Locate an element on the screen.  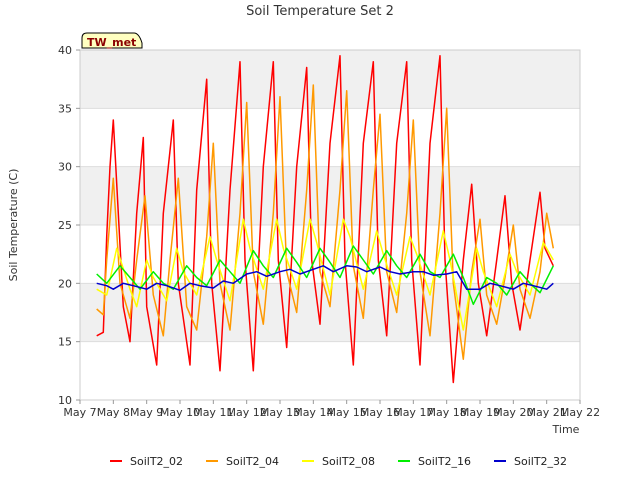
y-tick-label: 10 is located at coordinates (65, 400).